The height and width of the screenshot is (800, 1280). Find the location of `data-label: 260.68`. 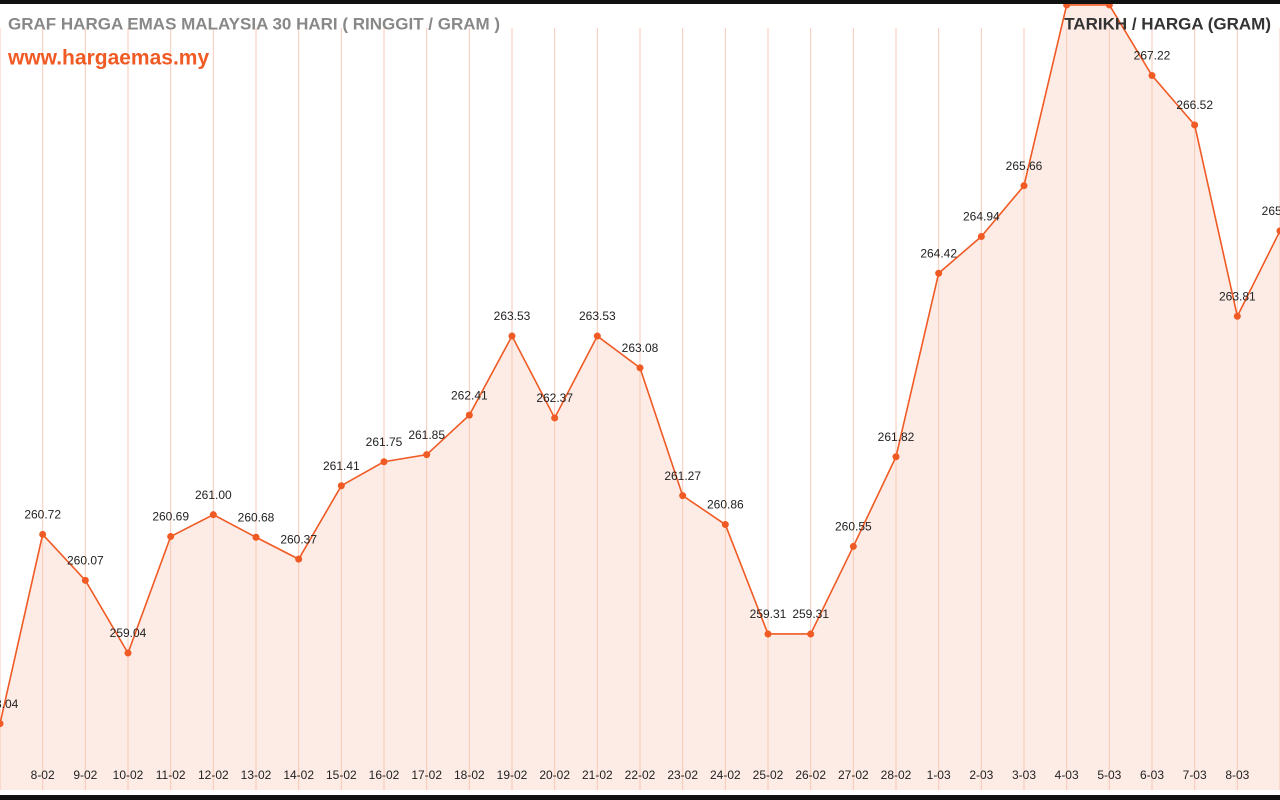

data-label: 260.68 is located at coordinates (256, 517).